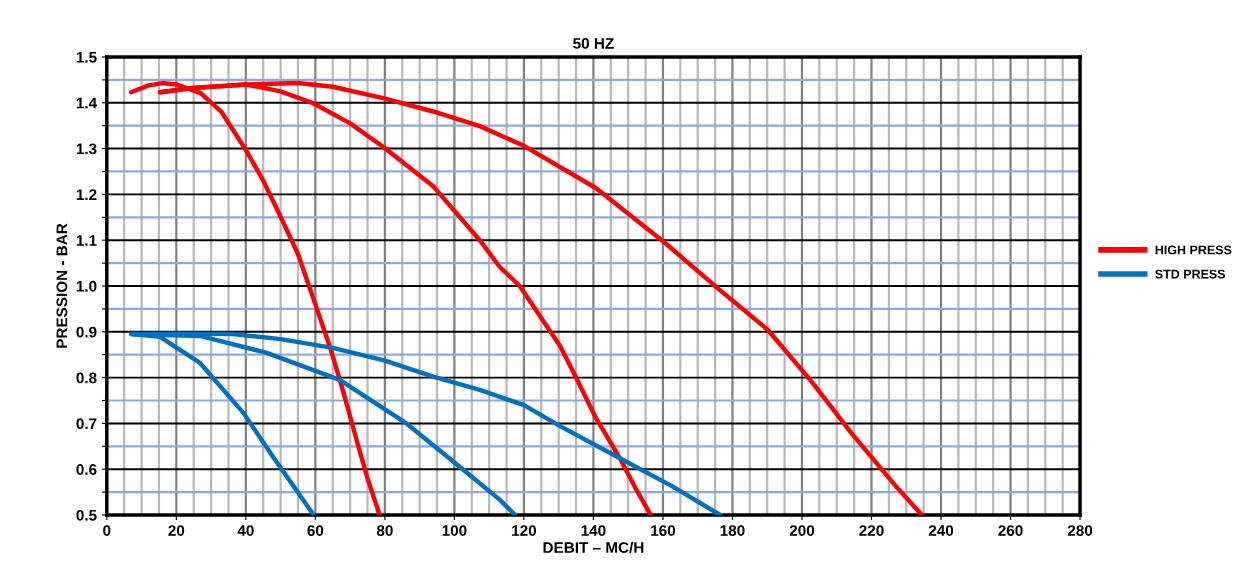 The image size is (1242, 579). Describe the element at coordinates (87, 103) in the screenshot. I see `y-tick-label: 1.4` at that location.